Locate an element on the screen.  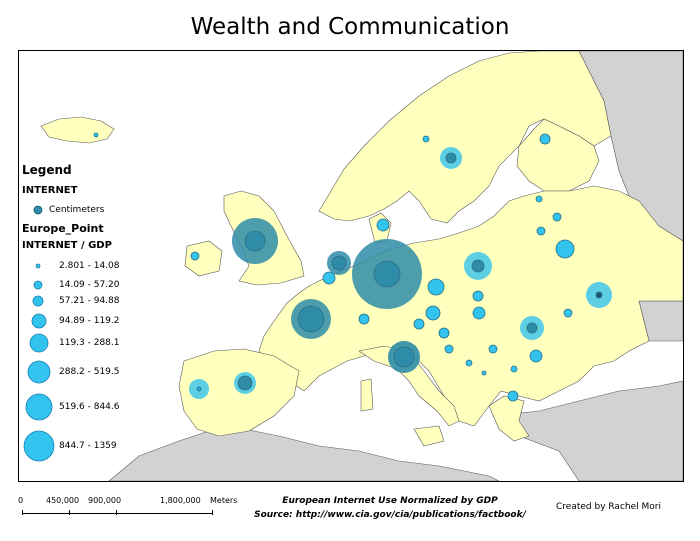
legend-class-4-label: 94.89 - 119.2 is located at coordinates (89, 321).